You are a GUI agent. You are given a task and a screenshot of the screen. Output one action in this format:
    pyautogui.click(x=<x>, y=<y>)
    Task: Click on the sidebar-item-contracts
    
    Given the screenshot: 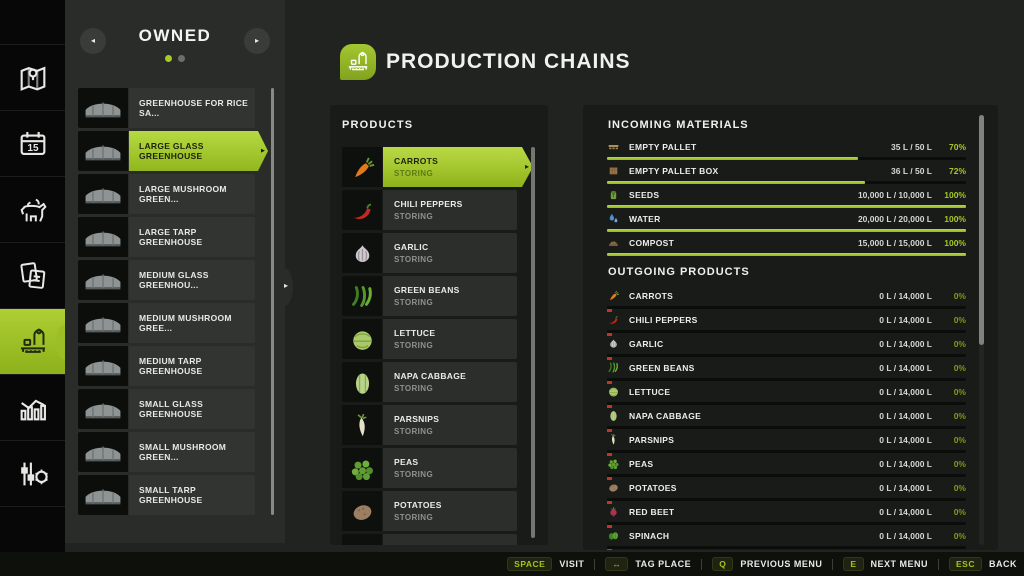 What is the action you would take?
    pyautogui.click(x=32, y=276)
    